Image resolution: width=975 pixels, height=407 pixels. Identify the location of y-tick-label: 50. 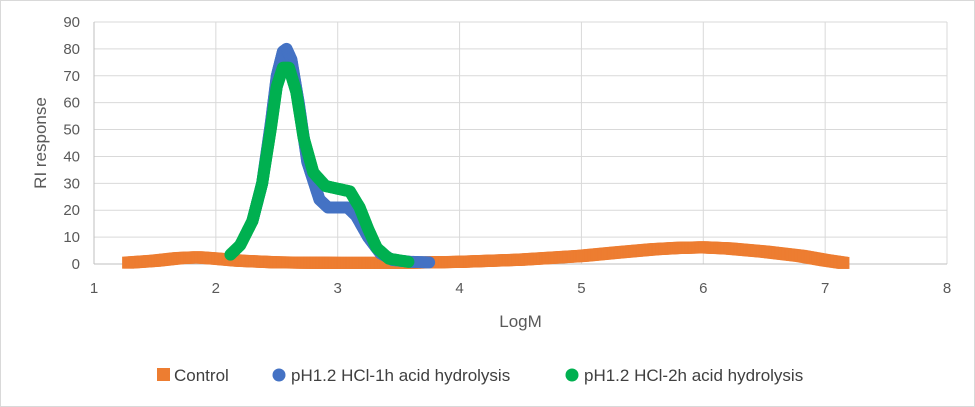
(71, 130).